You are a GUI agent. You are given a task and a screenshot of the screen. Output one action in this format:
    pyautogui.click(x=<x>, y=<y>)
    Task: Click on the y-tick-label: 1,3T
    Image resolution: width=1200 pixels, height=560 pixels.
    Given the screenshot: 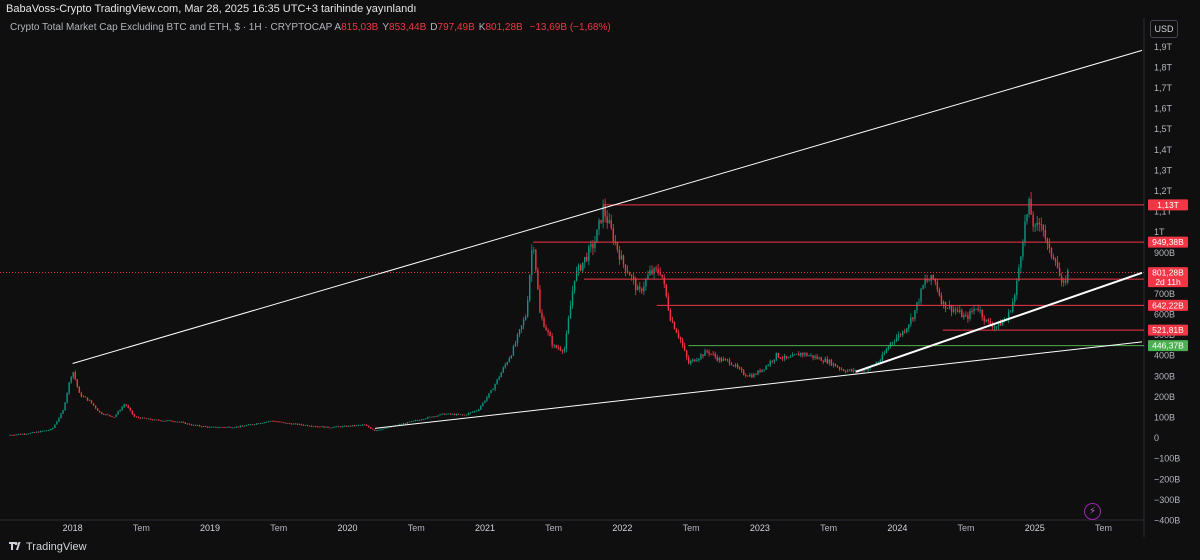 What is the action you would take?
    pyautogui.click(x=1163, y=170)
    